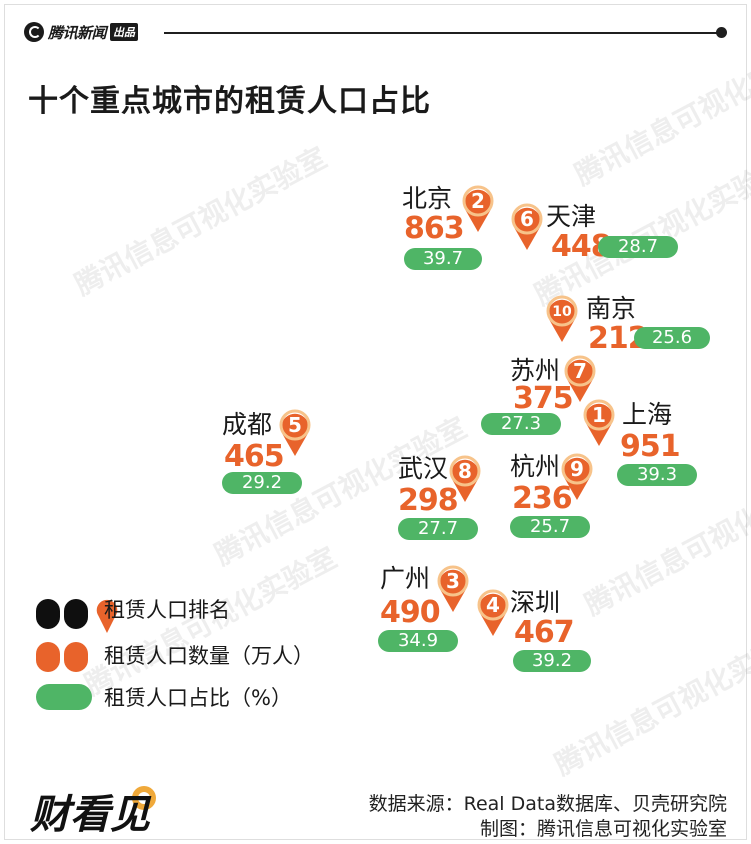 The height and width of the screenshot is (844, 751). Describe the element at coordinates (262, 483) in the screenshot. I see `rental-share-pill: 29.2` at that location.